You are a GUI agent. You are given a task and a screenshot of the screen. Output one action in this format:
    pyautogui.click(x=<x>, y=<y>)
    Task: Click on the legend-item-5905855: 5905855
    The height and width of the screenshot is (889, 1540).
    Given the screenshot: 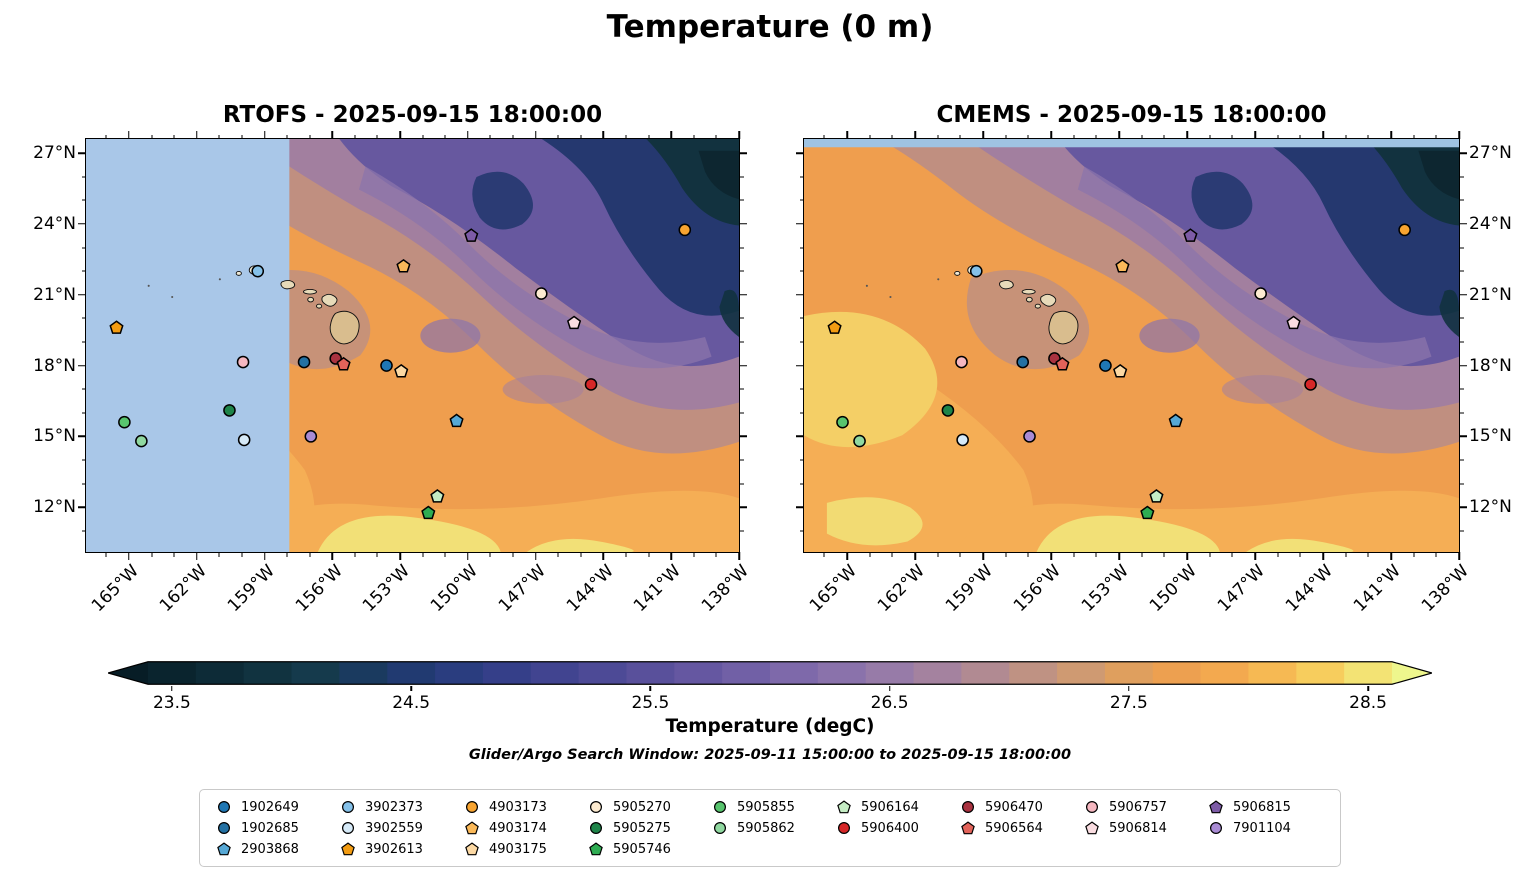 What is the action you would take?
    pyautogui.click(x=770, y=807)
    